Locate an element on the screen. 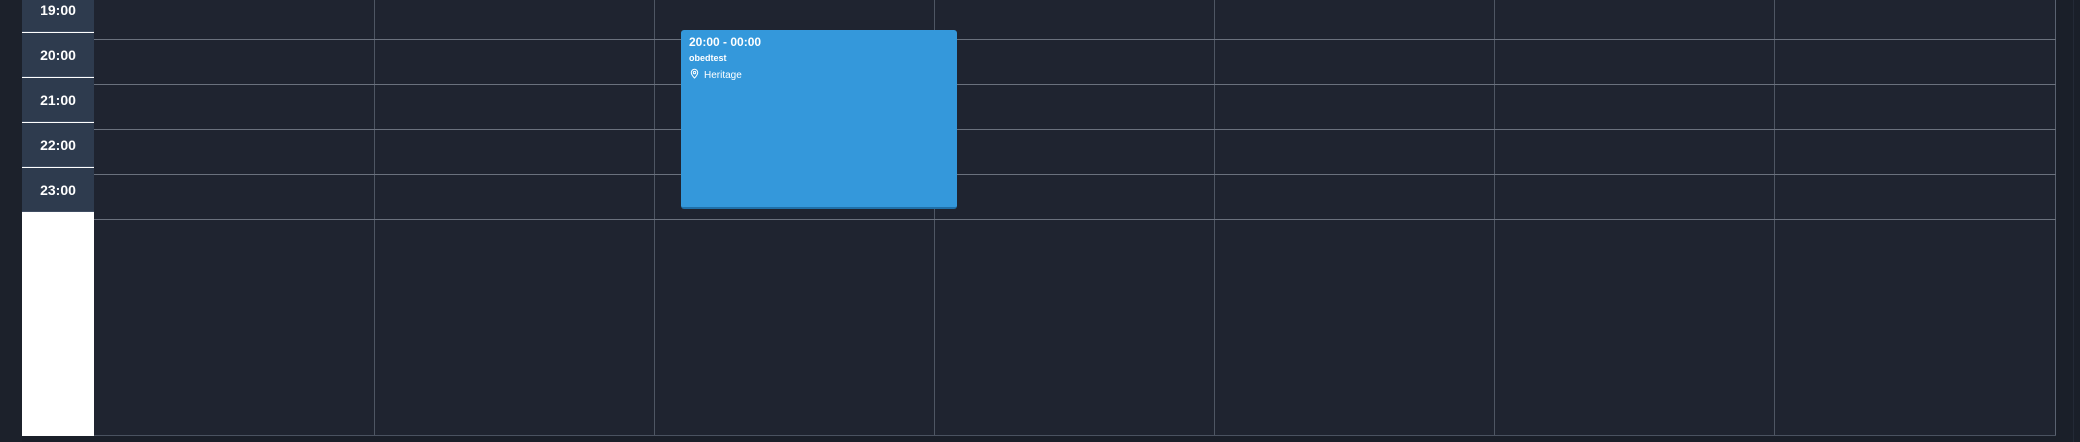 This screenshot has width=2080, height=442. time-slot-20: 20:00 is located at coordinates (58, 55).